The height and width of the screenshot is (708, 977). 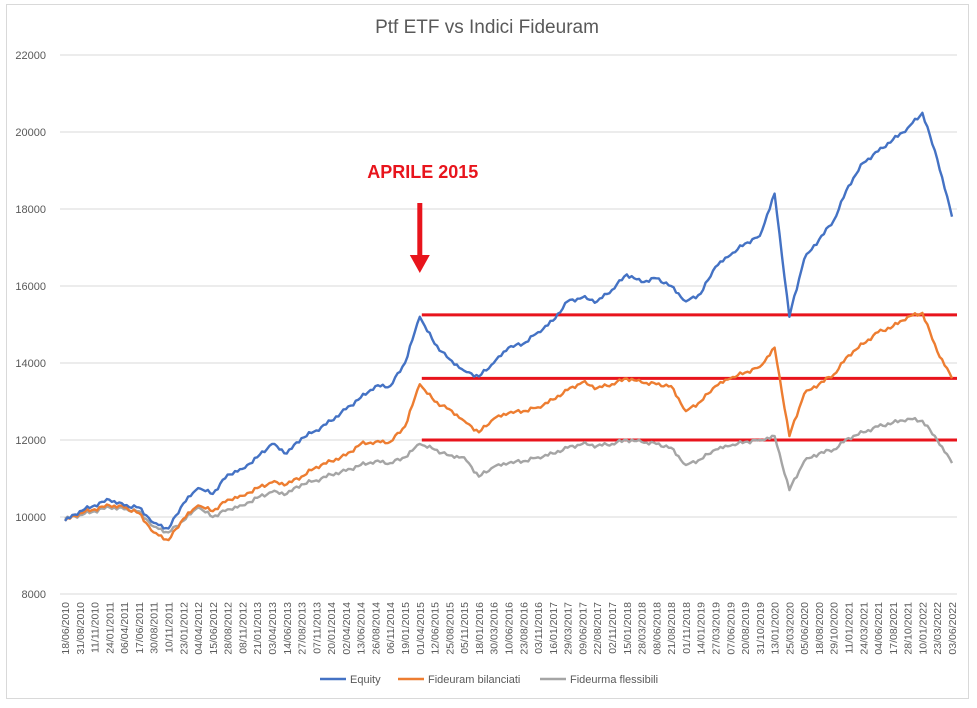 I want to click on x-tick-label: 28/10/2021, so click(x=909, y=628).